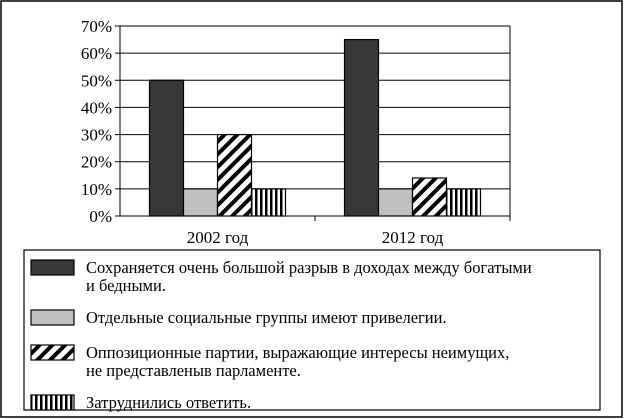 The image size is (624, 419). What do you see at coordinates (52, 402) in the screenshot?
I see `legend-swatch-vertical` at bounding box center [52, 402].